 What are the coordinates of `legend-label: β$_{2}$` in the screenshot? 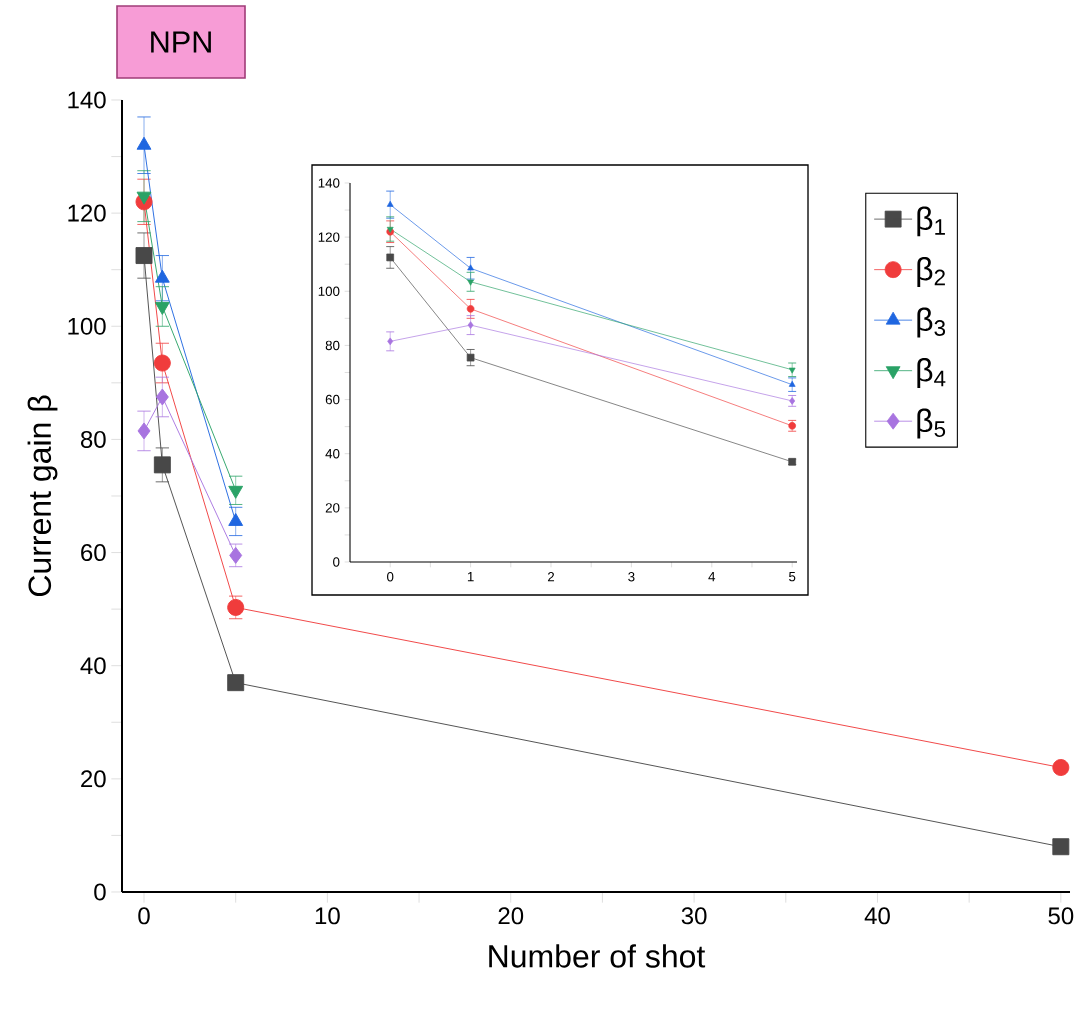 It's located at (931, 272).